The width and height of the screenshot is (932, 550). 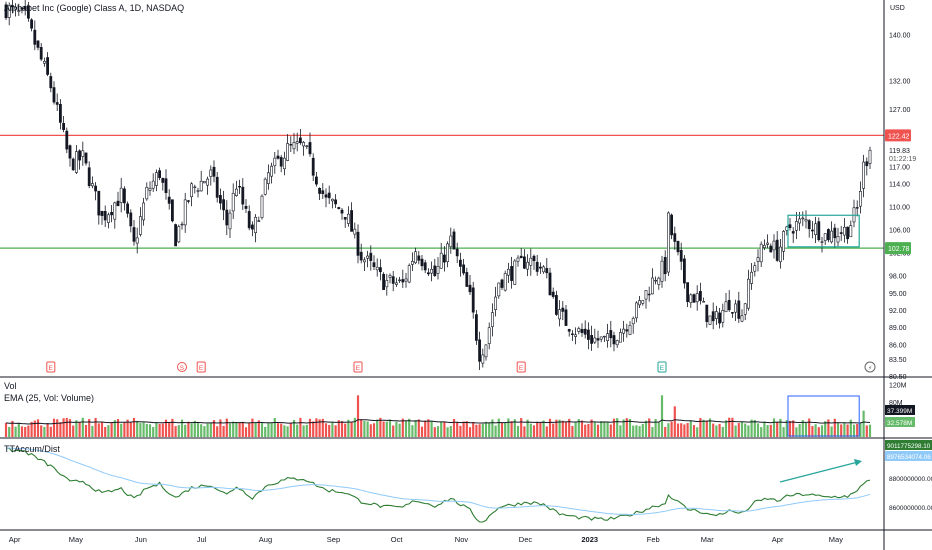 I want to click on consolidation-box-rect, so click(x=823, y=231).